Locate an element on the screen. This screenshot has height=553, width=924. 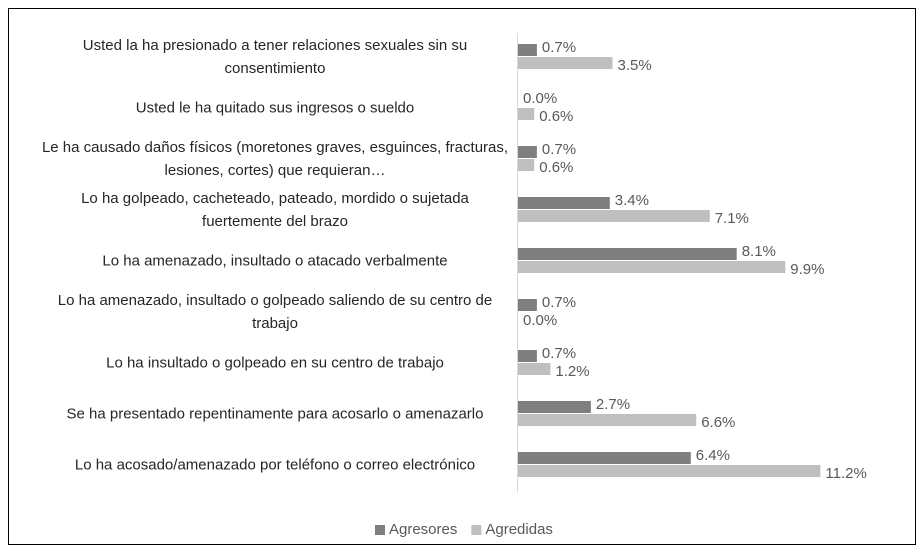
legend-label: Agresores is located at coordinates (423, 529).